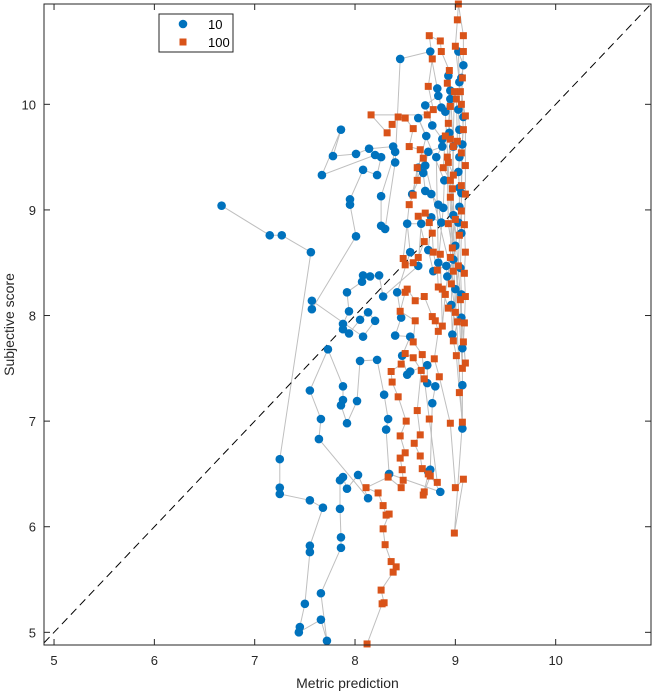  I want to click on y-tick-label-6: 6, so click(32, 527).